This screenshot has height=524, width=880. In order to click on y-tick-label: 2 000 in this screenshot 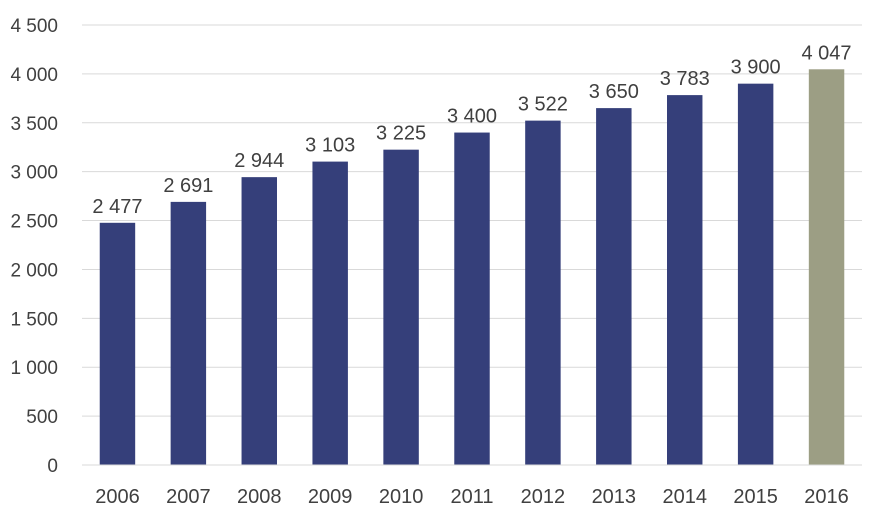, I will do `click(34, 270)`.